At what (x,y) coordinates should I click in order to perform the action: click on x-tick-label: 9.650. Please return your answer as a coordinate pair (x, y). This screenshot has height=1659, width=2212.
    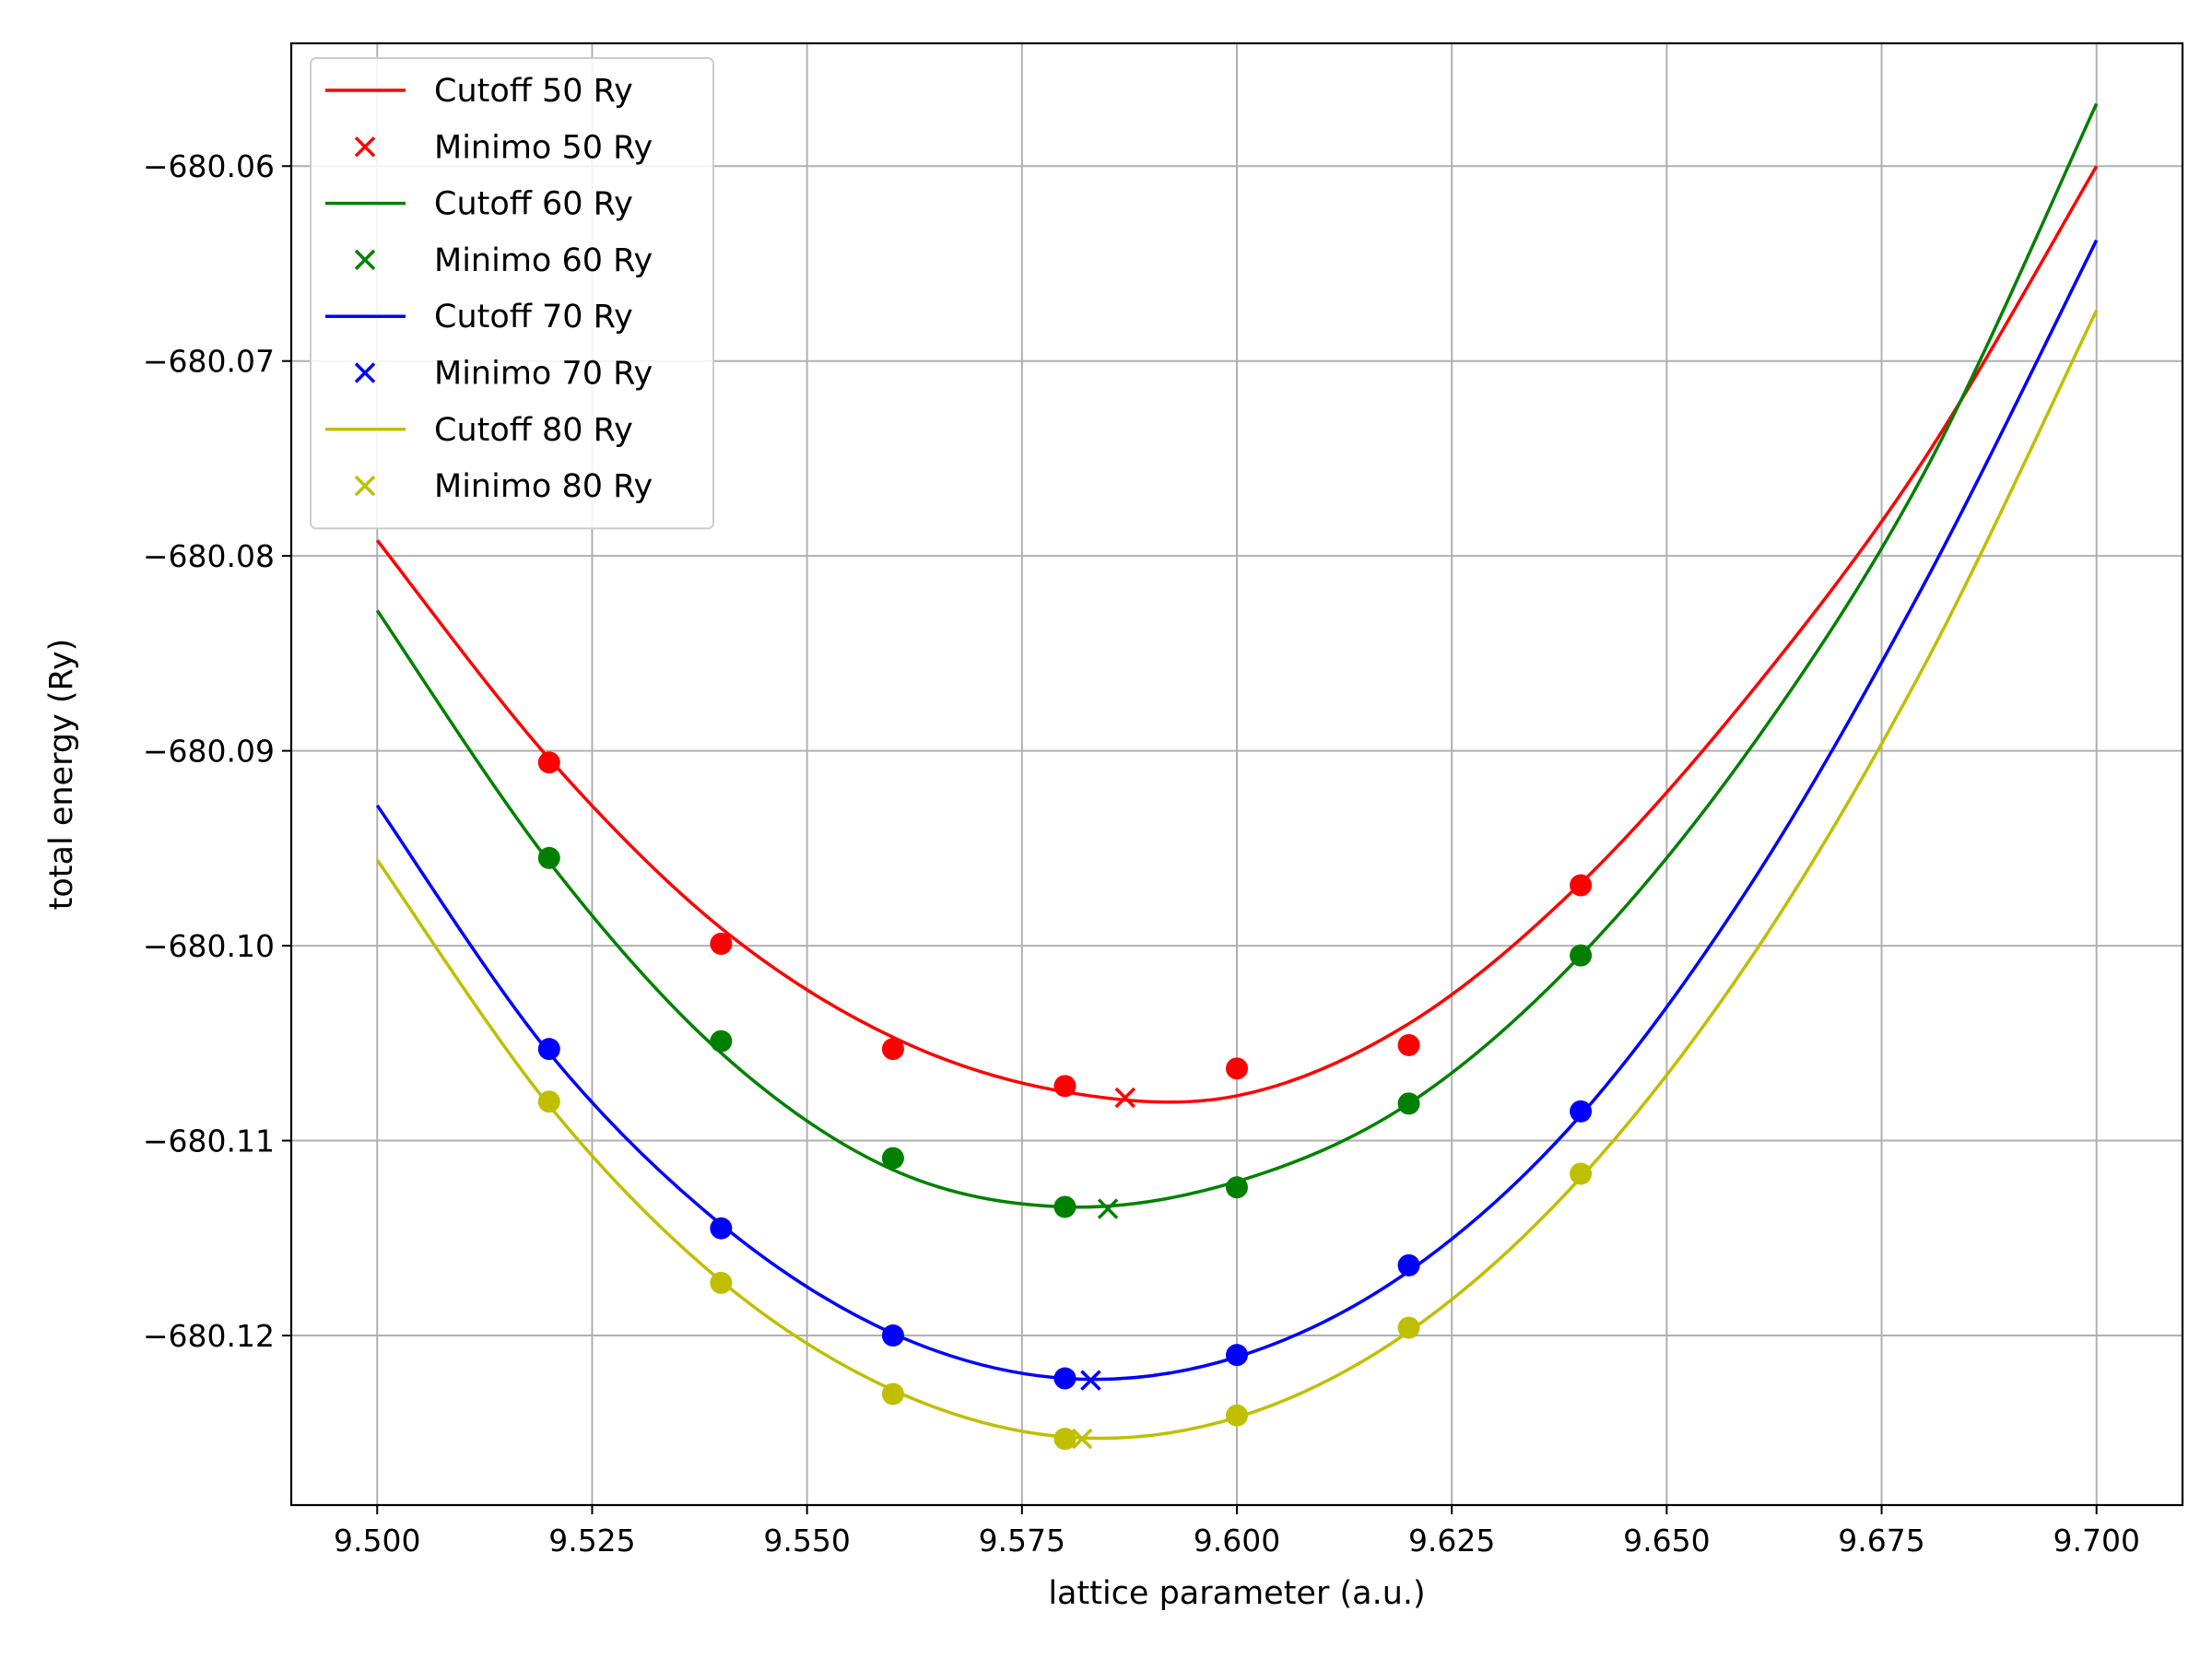
    Looking at the image, I should click on (1666, 1541).